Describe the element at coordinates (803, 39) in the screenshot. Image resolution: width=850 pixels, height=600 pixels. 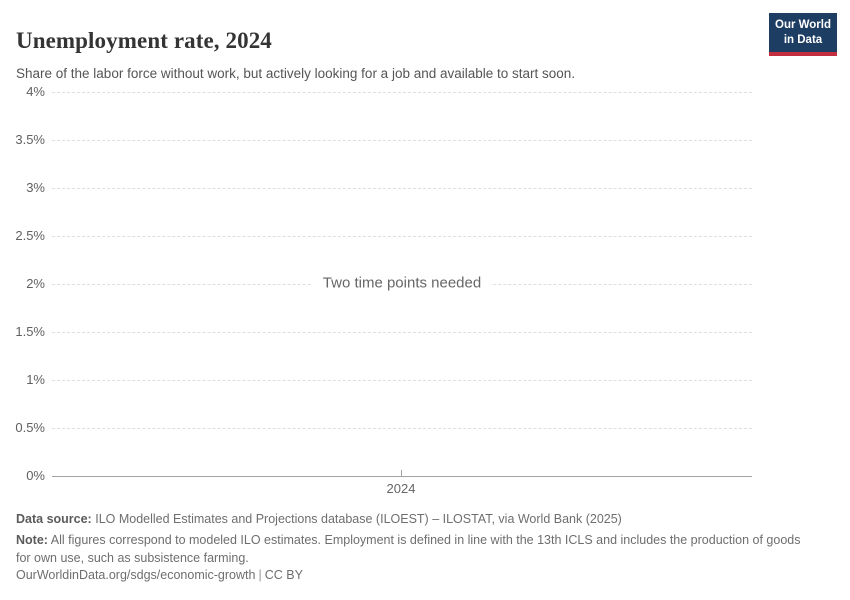
I see `owid-logo-line2: in Data` at that location.